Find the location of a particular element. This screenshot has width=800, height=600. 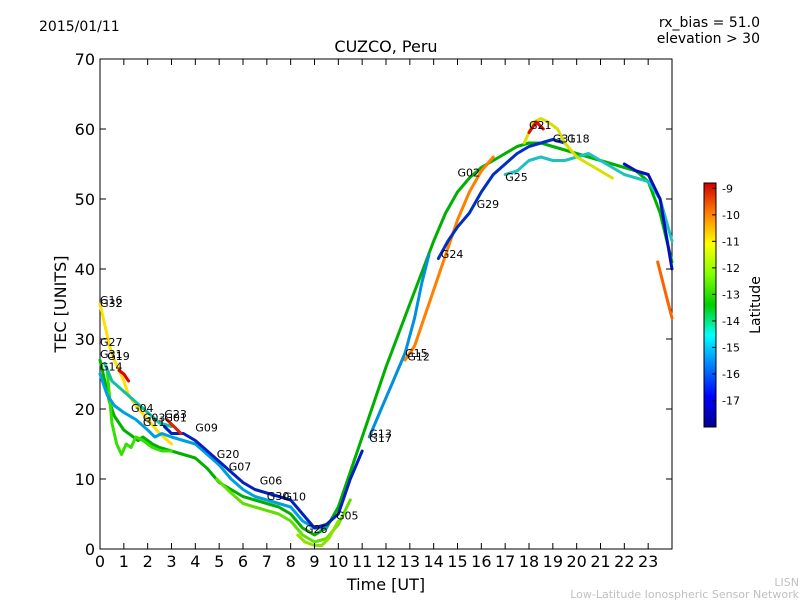

colorbar-tick-label: -9 is located at coordinates (727, 188).